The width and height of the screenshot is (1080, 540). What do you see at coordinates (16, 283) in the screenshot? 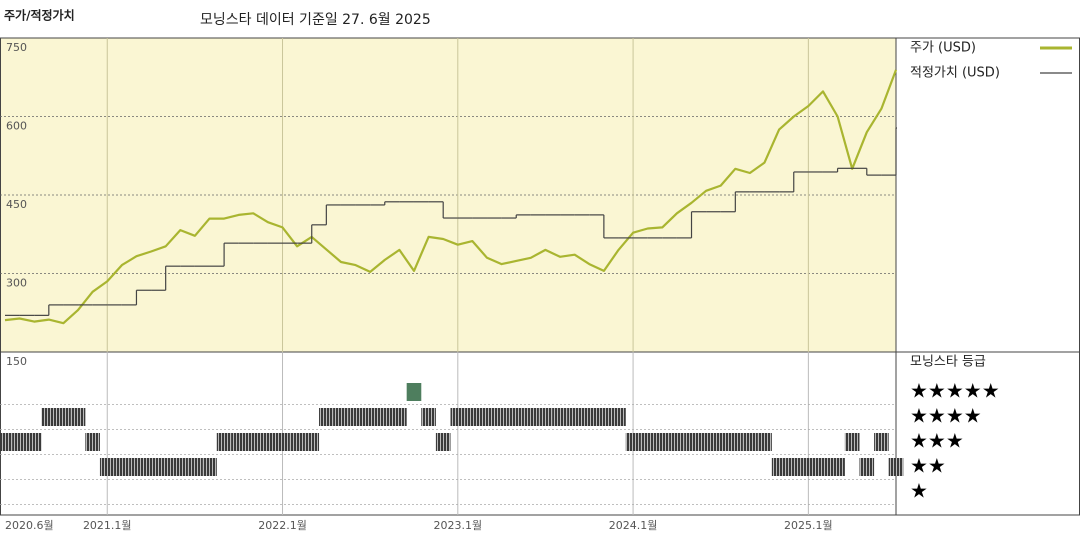
I see `y-tick-label: 300` at bounding box center [16, 283].